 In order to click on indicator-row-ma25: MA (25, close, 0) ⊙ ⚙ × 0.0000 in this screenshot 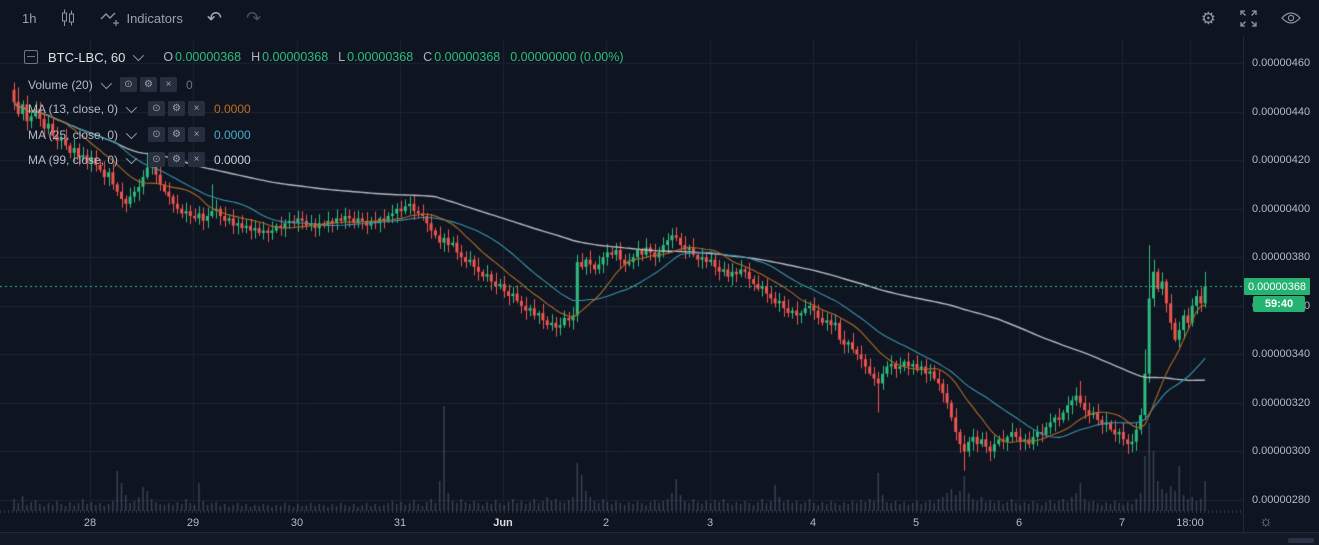, I will do `click(139, 134)`.